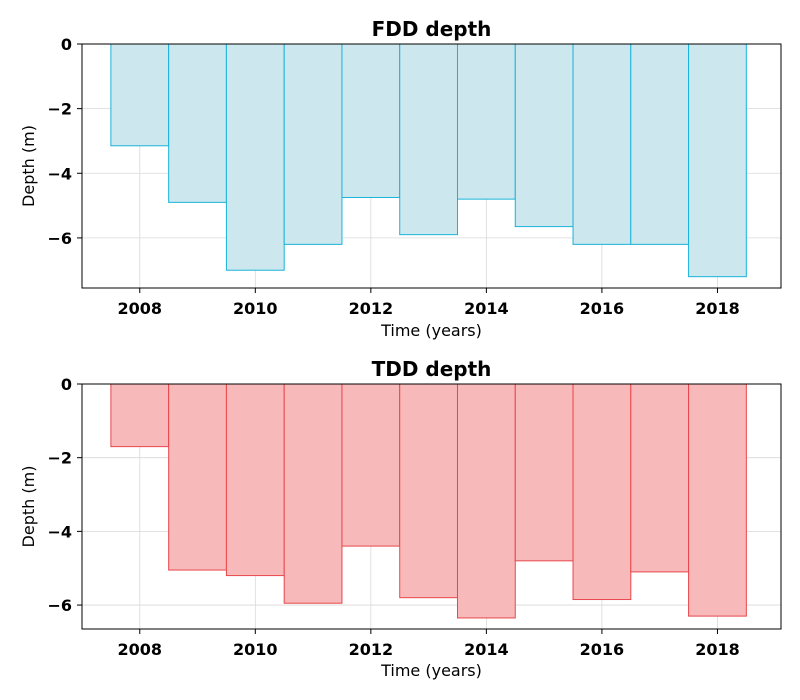  I want to click on chart2-bar-2011, so click(313, 493).